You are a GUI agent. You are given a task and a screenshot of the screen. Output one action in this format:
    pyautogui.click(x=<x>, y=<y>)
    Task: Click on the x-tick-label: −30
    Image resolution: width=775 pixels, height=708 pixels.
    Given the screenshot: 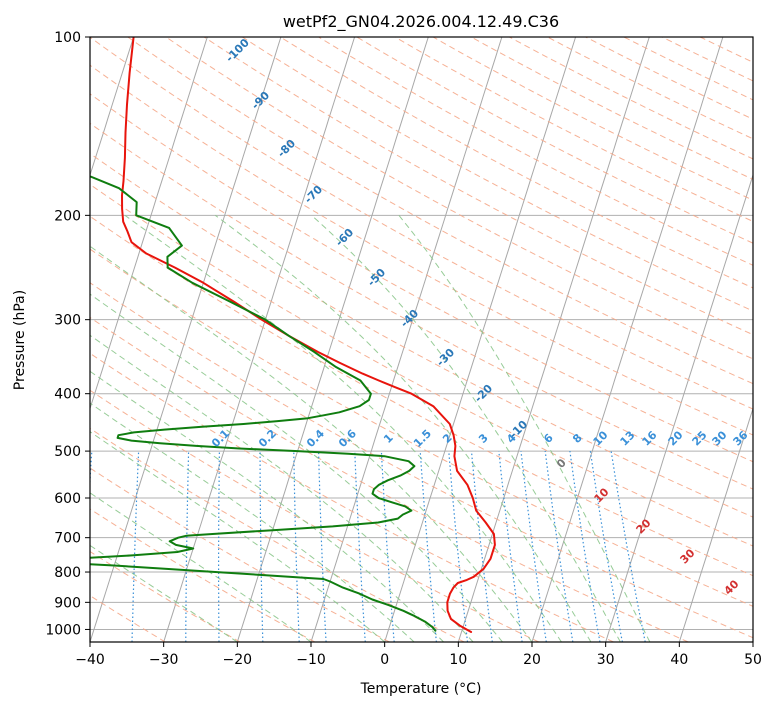 What is the action you would take?
    pyautogui.click(x=164, y=660)
    